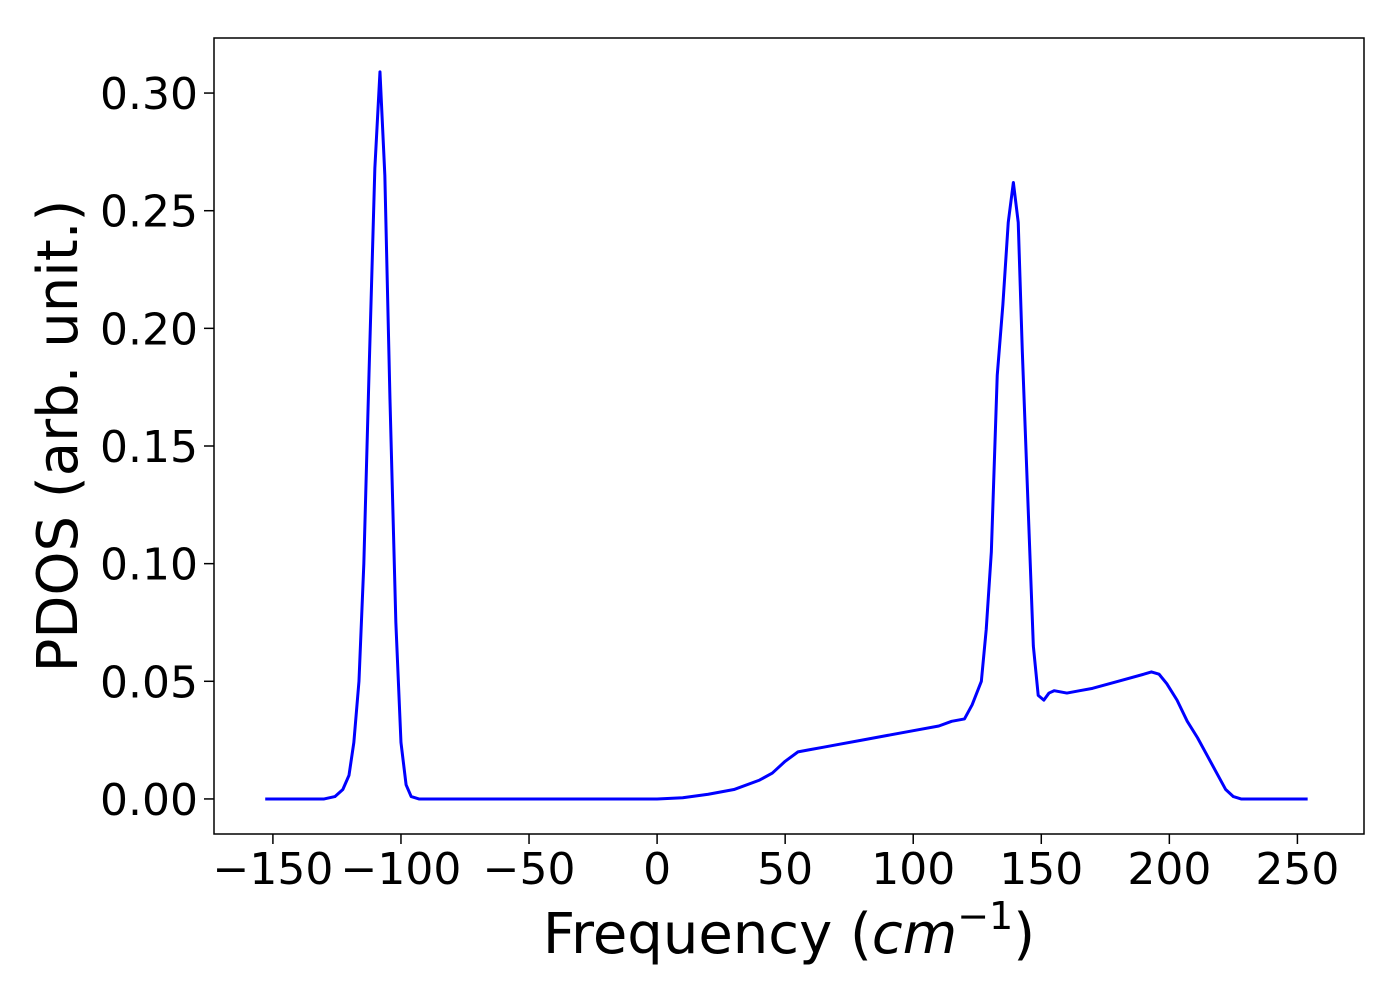 The height and width of the screenshot is (1000, 1400). What do you see at coordinates (149, 447) in the screenshot?
I see `y-tick-label: 0.15` at bounding box center [149, 447].